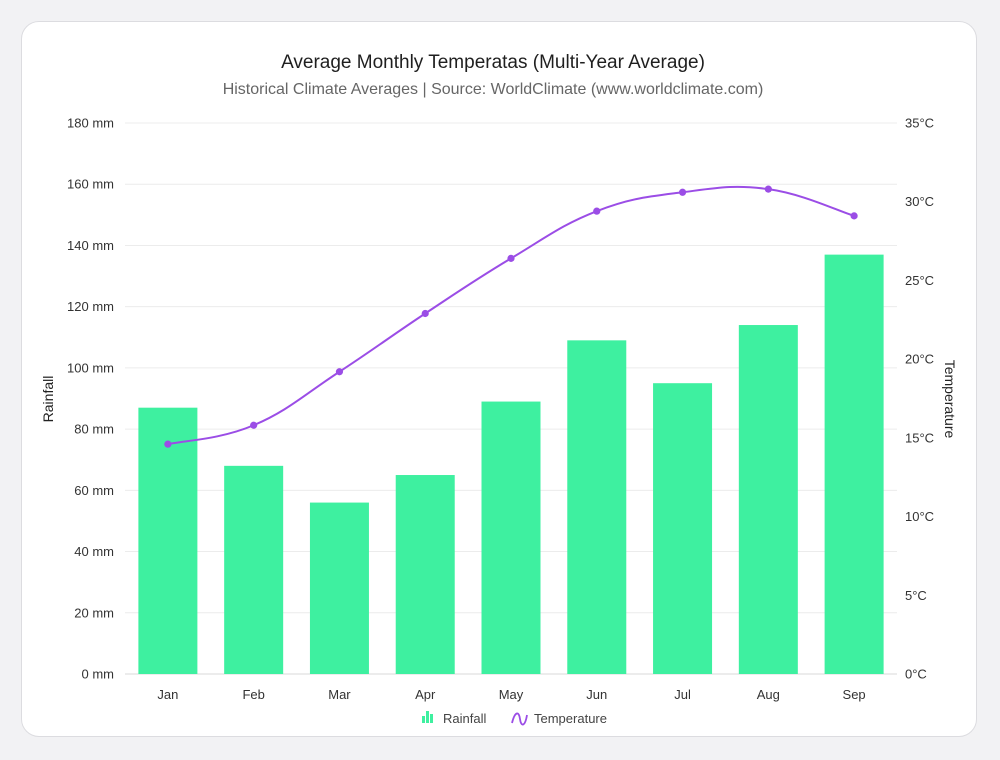 Image resolution: width=1000 pixels, height=760 pixels. What do you see at coordinates (919, 280) in the screenshot?
I see `right-tick-label: 25°C` at bounding box center [919, 280].